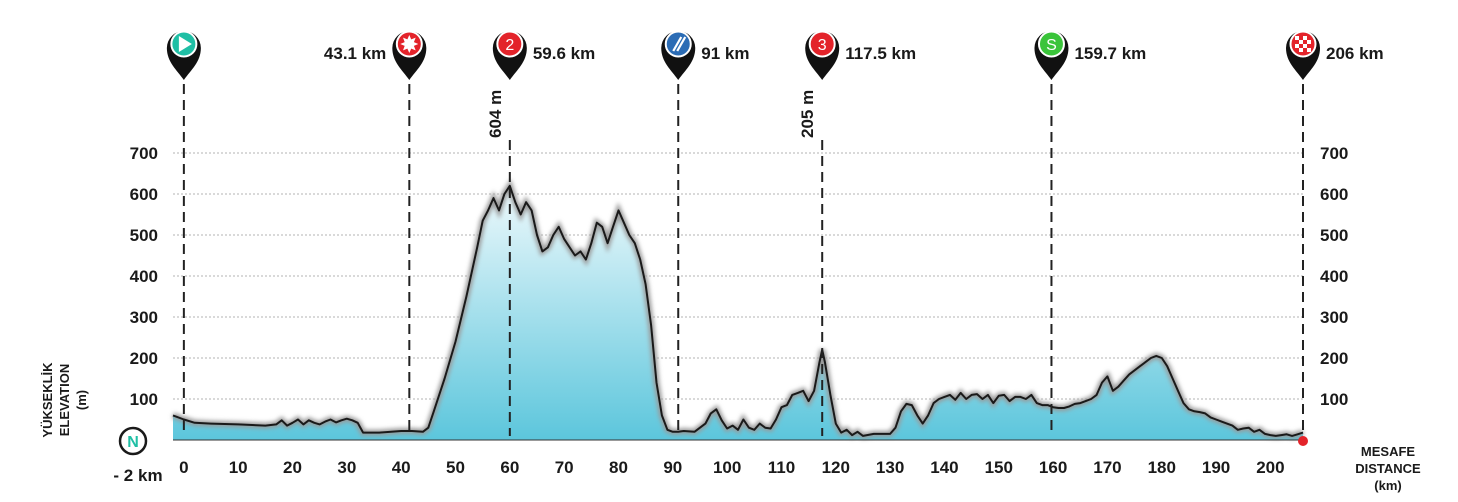 The image size is (1458, 502). I want to click on north-badge-icon: N, so click(133, 441).